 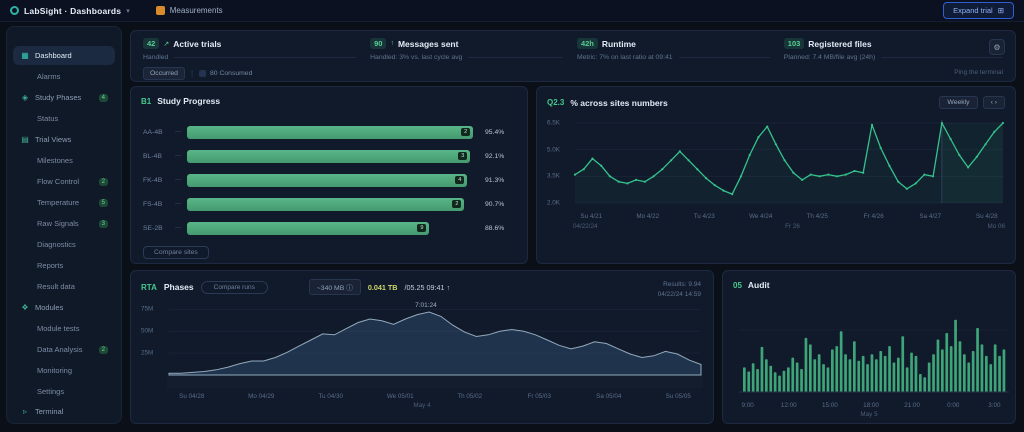 I want to click on sidebar-item-result-data: Result data, so click(x=64, y=286).